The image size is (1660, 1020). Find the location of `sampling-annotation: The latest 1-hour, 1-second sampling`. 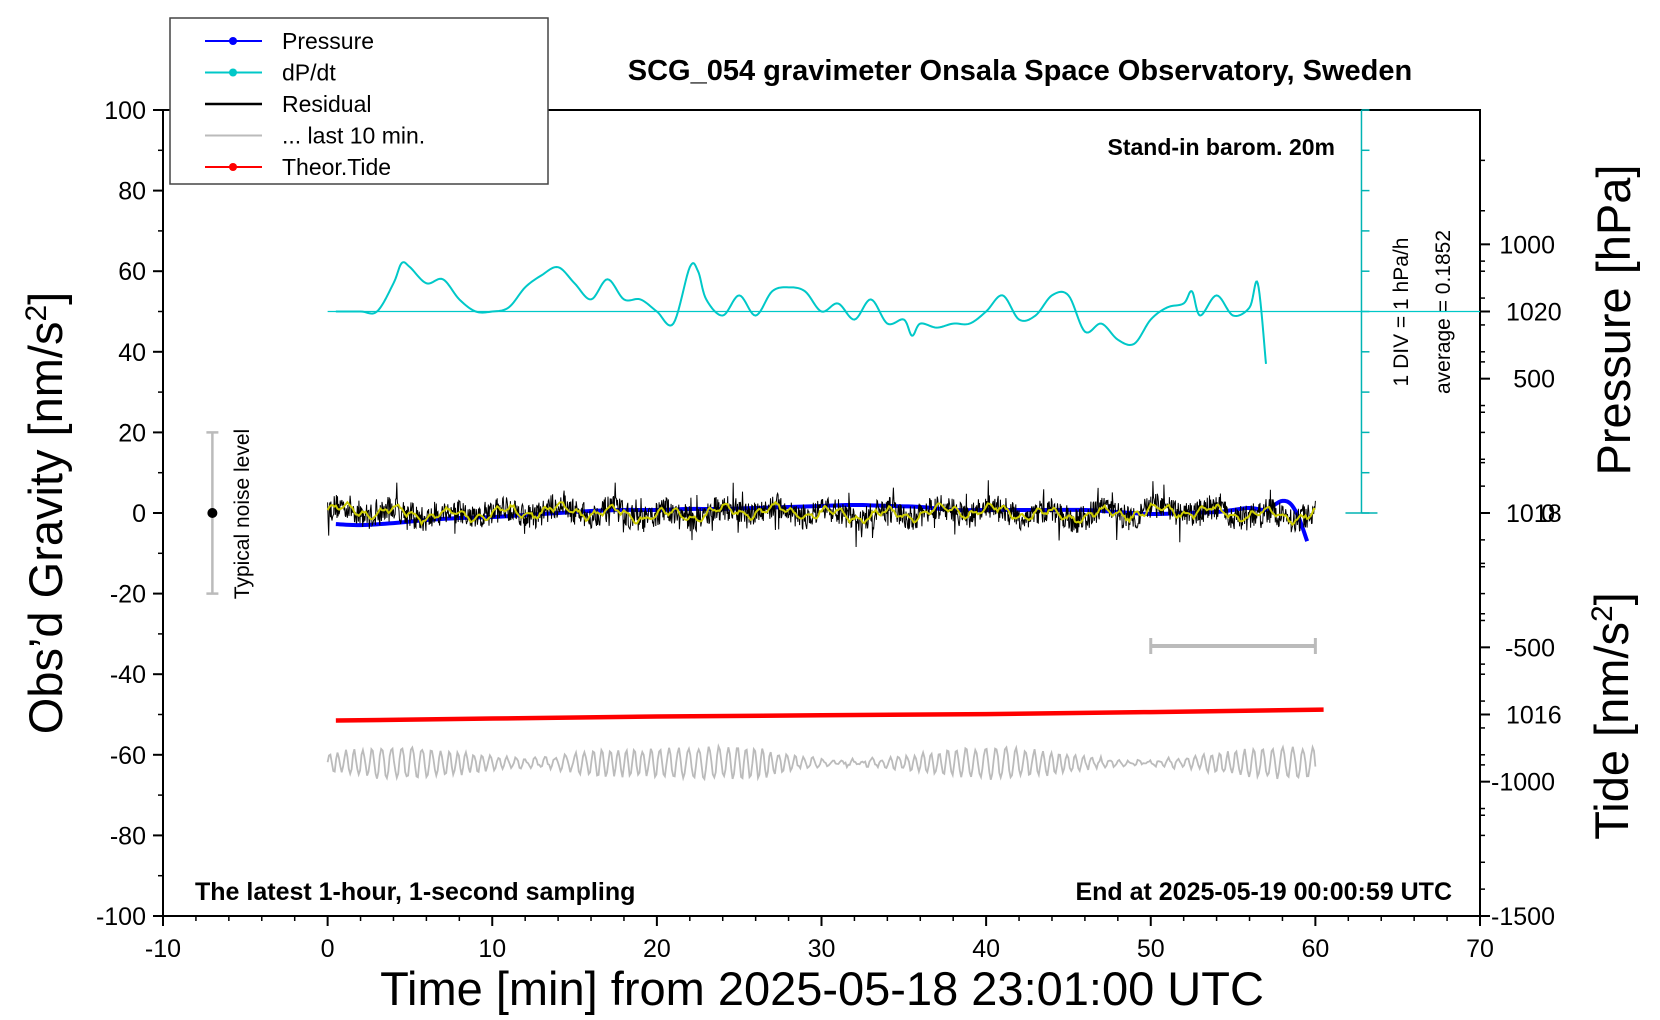

sampling-annotation: The latest 1-hour, 1-second sampling is located at coordinates (415, 892).